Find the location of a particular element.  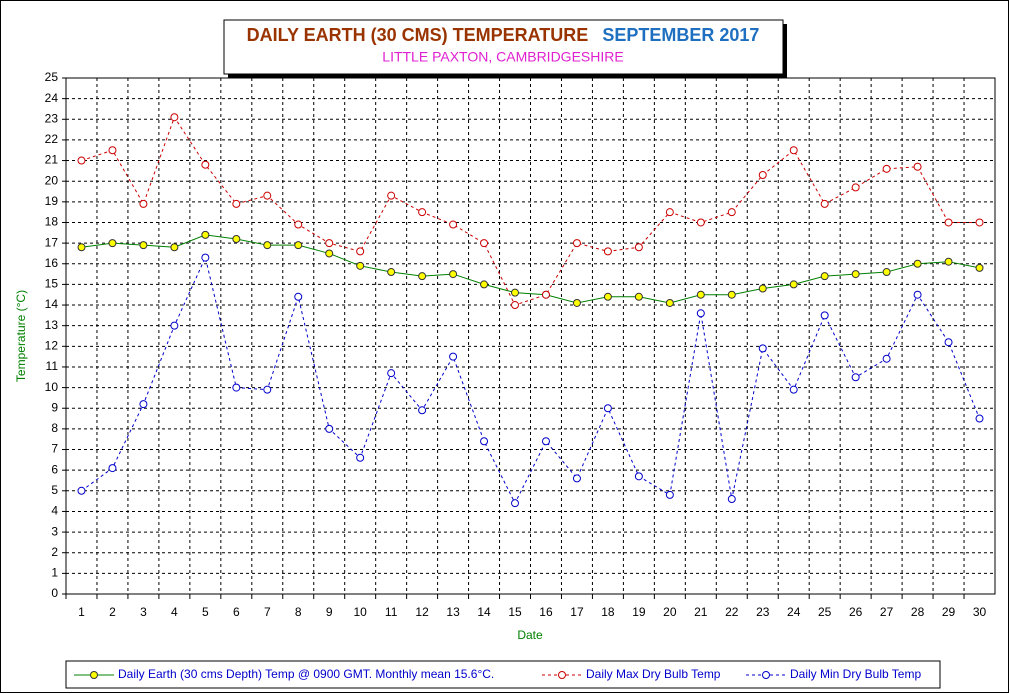

y-tick-label: 4 is located at coordinates (54, 511).